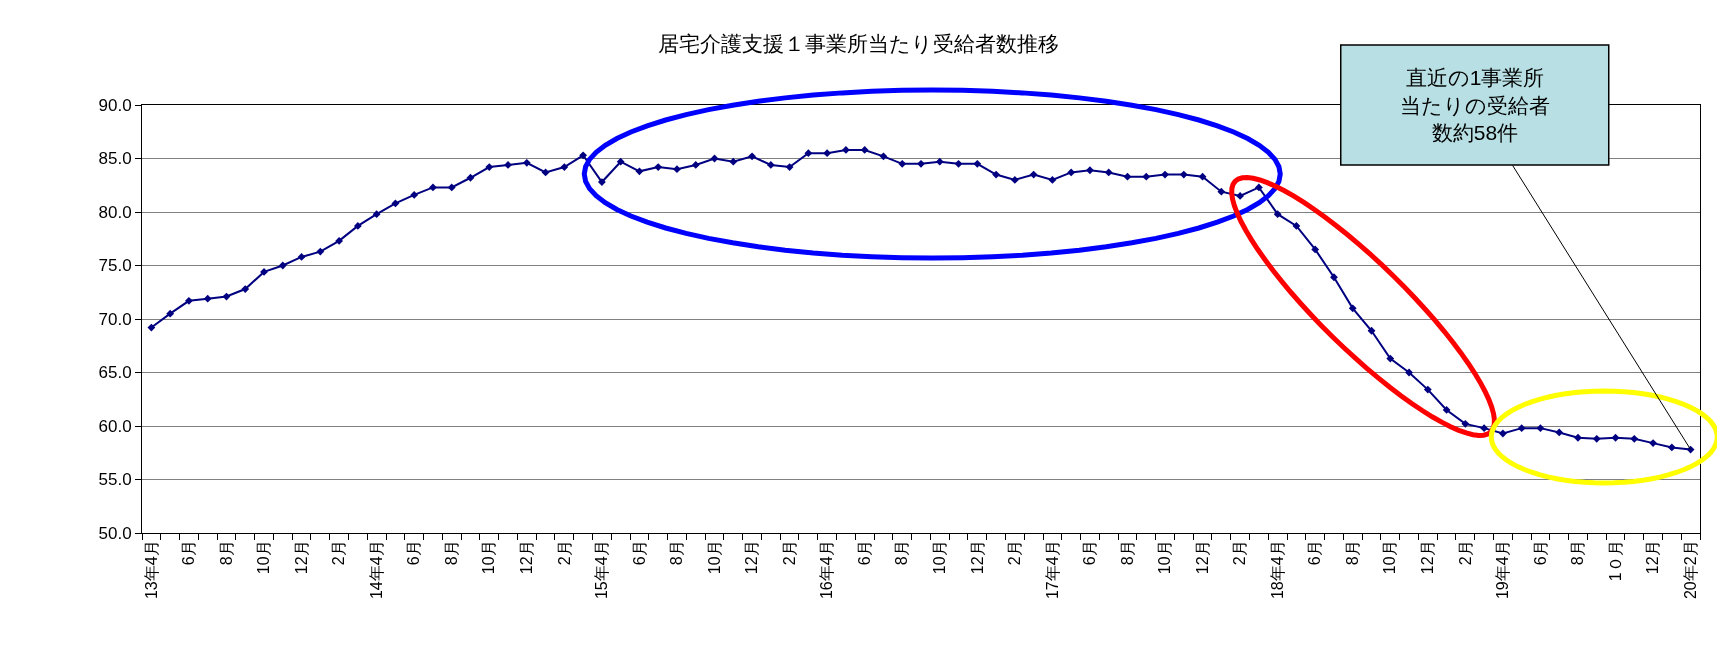 The image size is (1717, 649). I want to click on y-tick-label: 70.0, so click(115, 319).